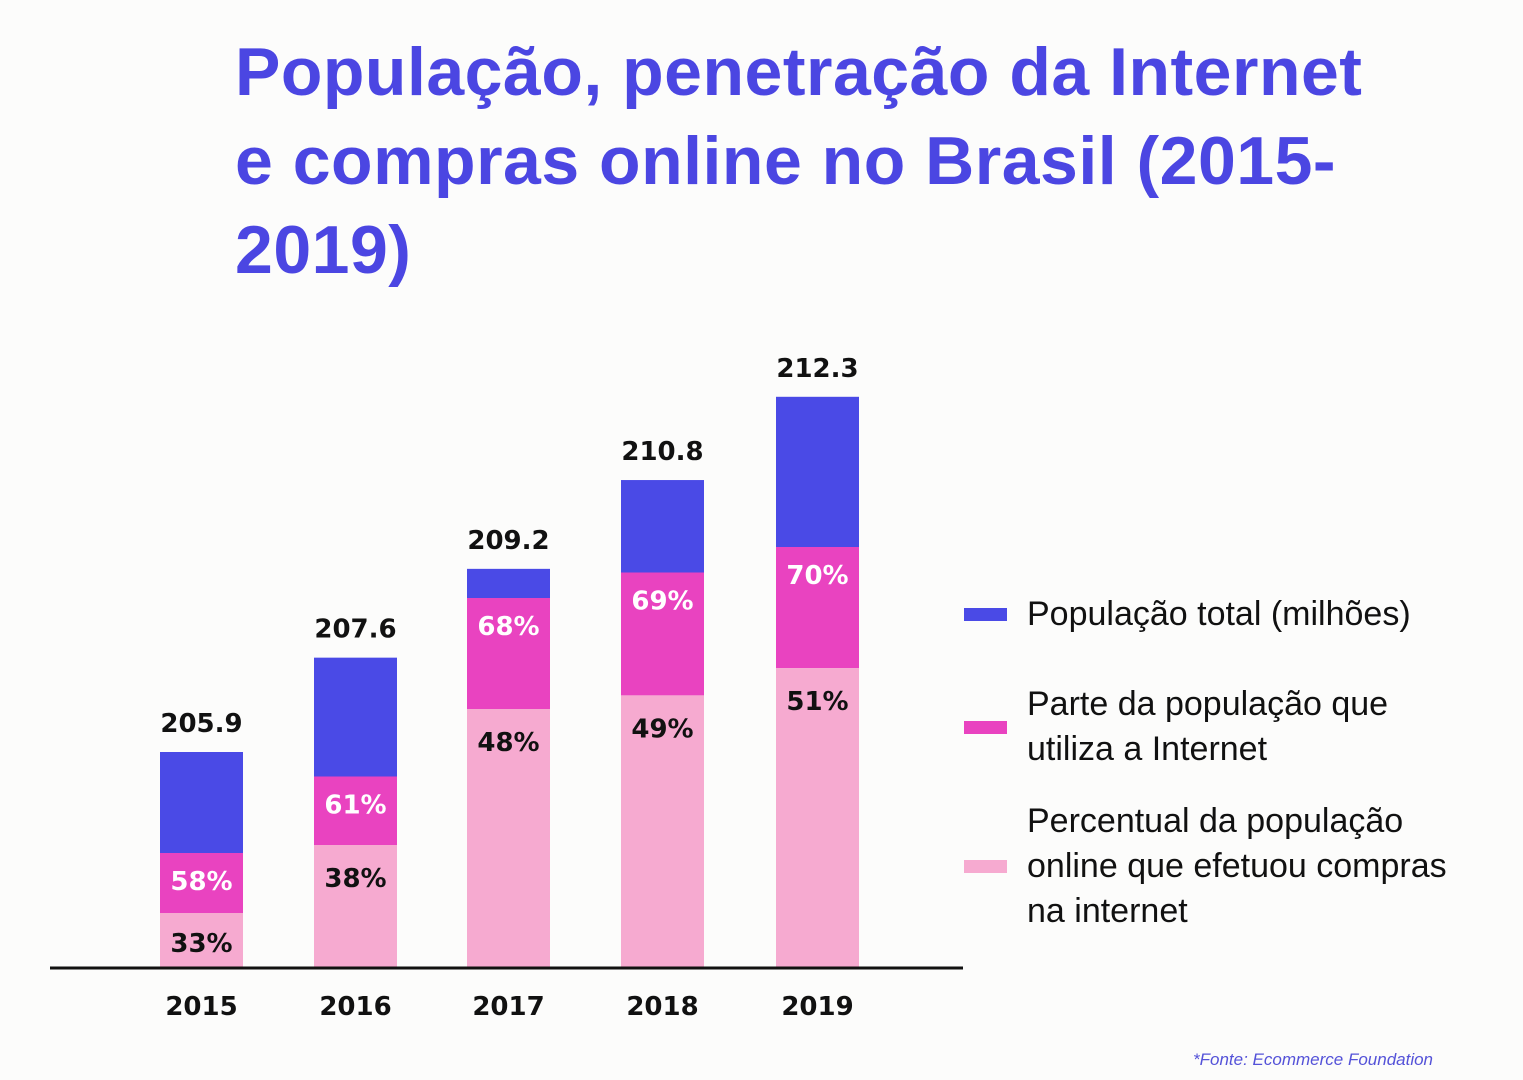  Describe the element at coordinates (817, 817) in the screenshot. I see `bar-purchases-2019` at that location.